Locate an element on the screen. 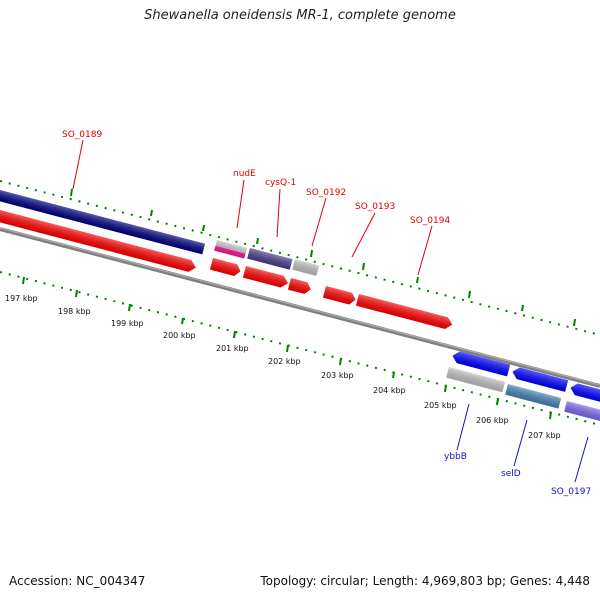 The width and height of the screenshot is (600, 600). scale-label: 206 kbp is located at coordinates (492, 420).